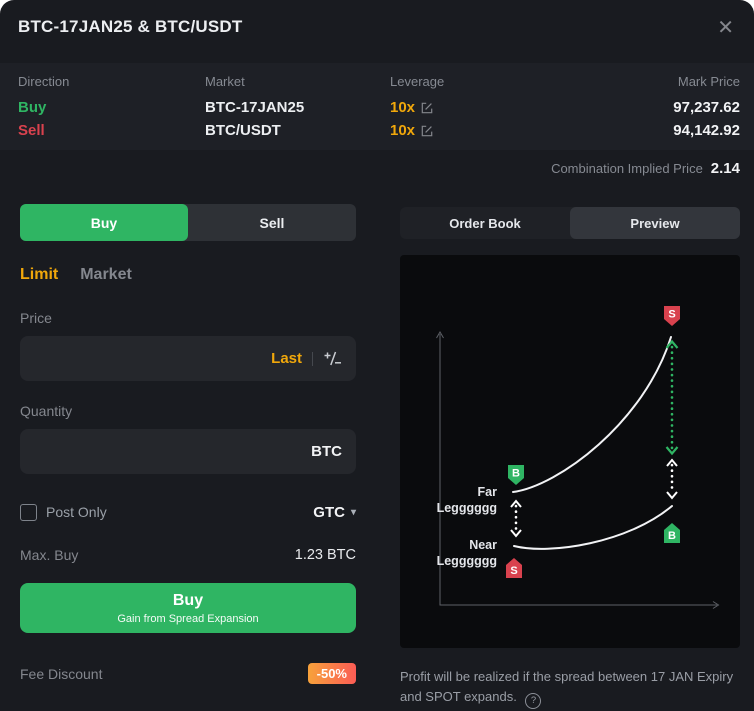  Describe the element at coordinates (379, 76) in the screenshot. I see `table-header-row: Direction Market Leverage Mark Price` at that location.